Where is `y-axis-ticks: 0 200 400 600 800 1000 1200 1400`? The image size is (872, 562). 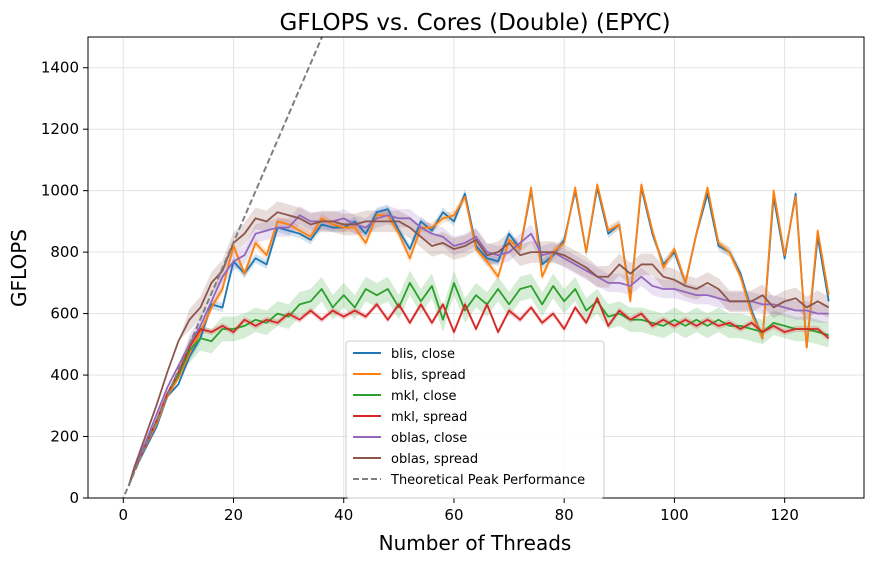
y-axis-ticks: 0 200 400 600 800 1000 1200 1400 is located at coordinates (64, 283).